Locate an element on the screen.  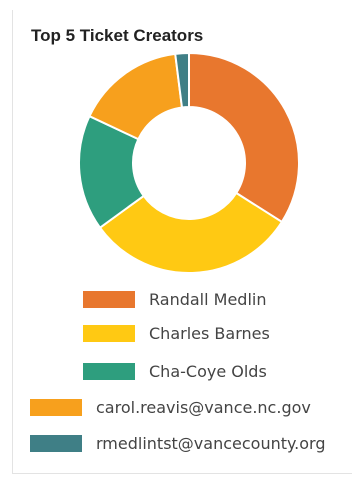
legend-item-randall-medlin: Randall Medlin is located at coordinates (174, 299).